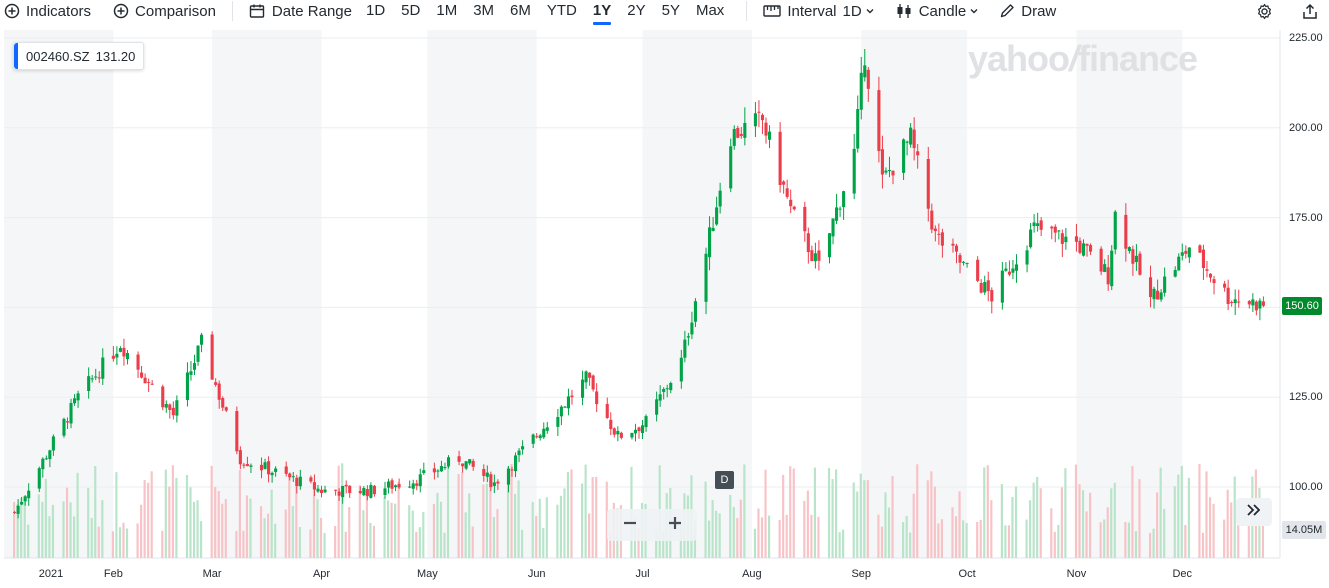 This screenshot has height=588, width=1329. I want to click on zoom-out-button, so click(630, 525).